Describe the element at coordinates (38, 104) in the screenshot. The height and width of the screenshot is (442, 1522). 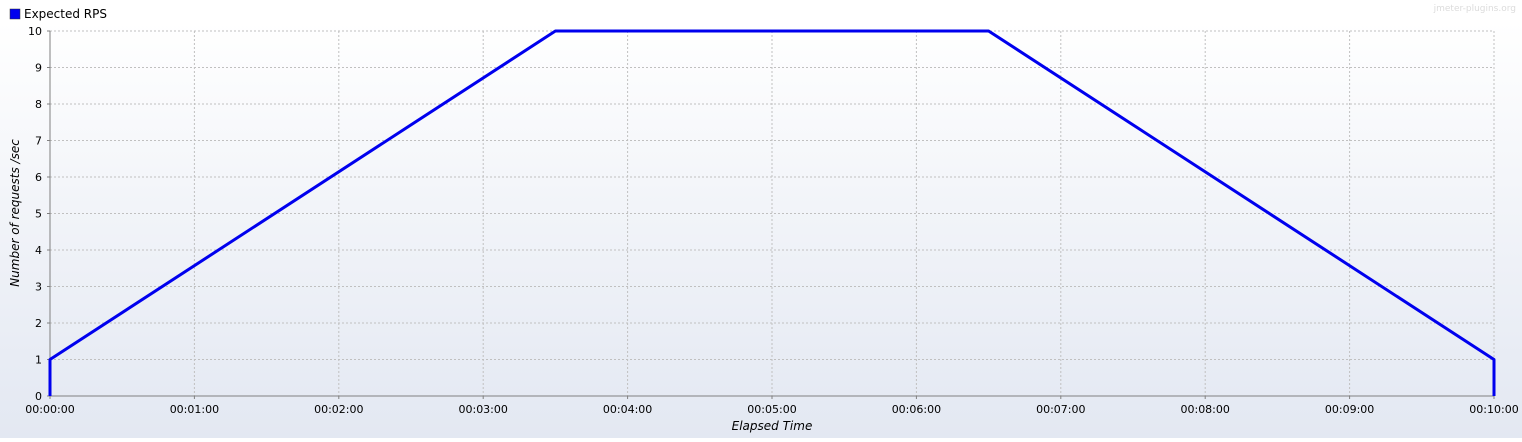
I see `y-tick-label: 8` at that location.